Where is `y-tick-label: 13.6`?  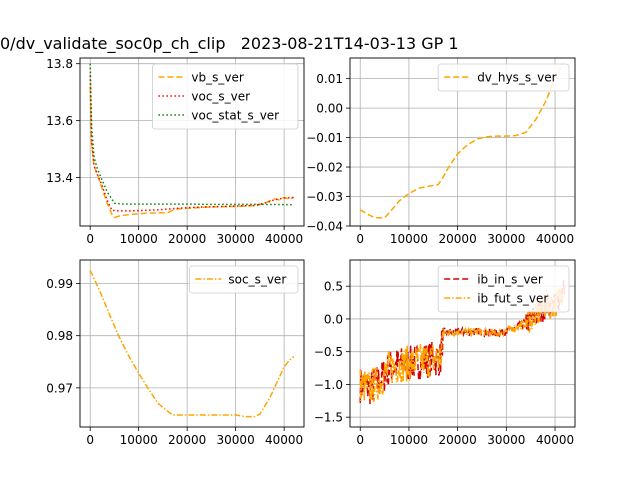 y-tick-label: 13.6 is located at coordinates (59, 121).